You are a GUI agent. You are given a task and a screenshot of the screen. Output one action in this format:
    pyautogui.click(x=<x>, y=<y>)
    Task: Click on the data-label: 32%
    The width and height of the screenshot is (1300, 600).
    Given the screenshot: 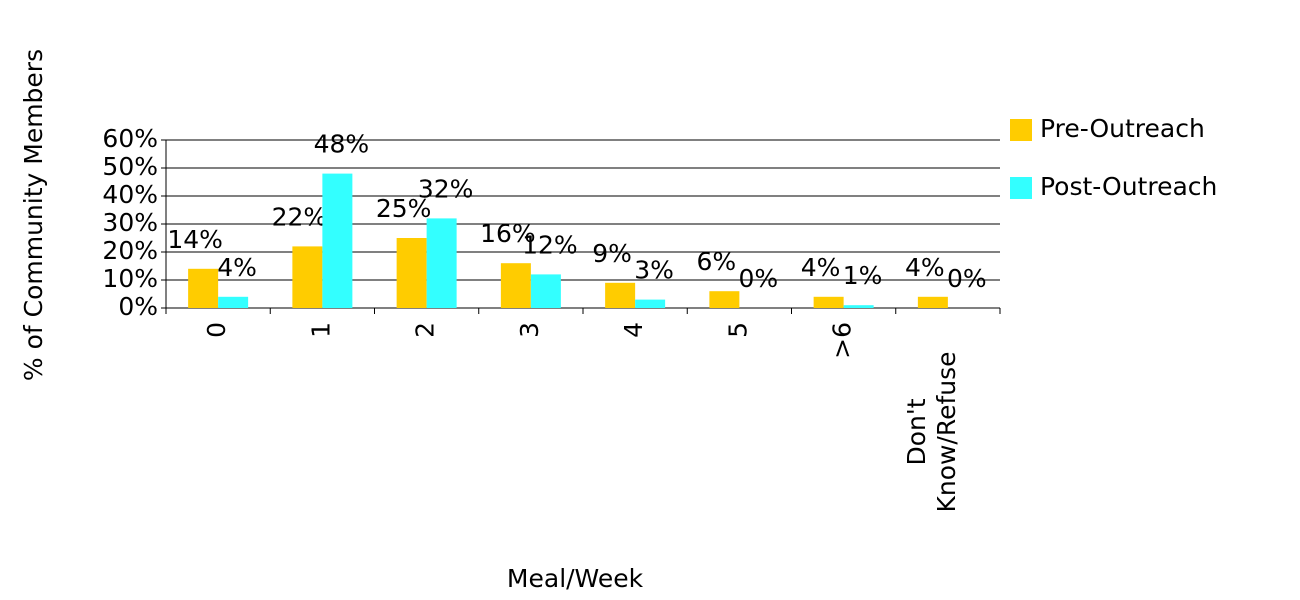 What is the action you would take?
    pyautogui.click(x=446, y=188)
    